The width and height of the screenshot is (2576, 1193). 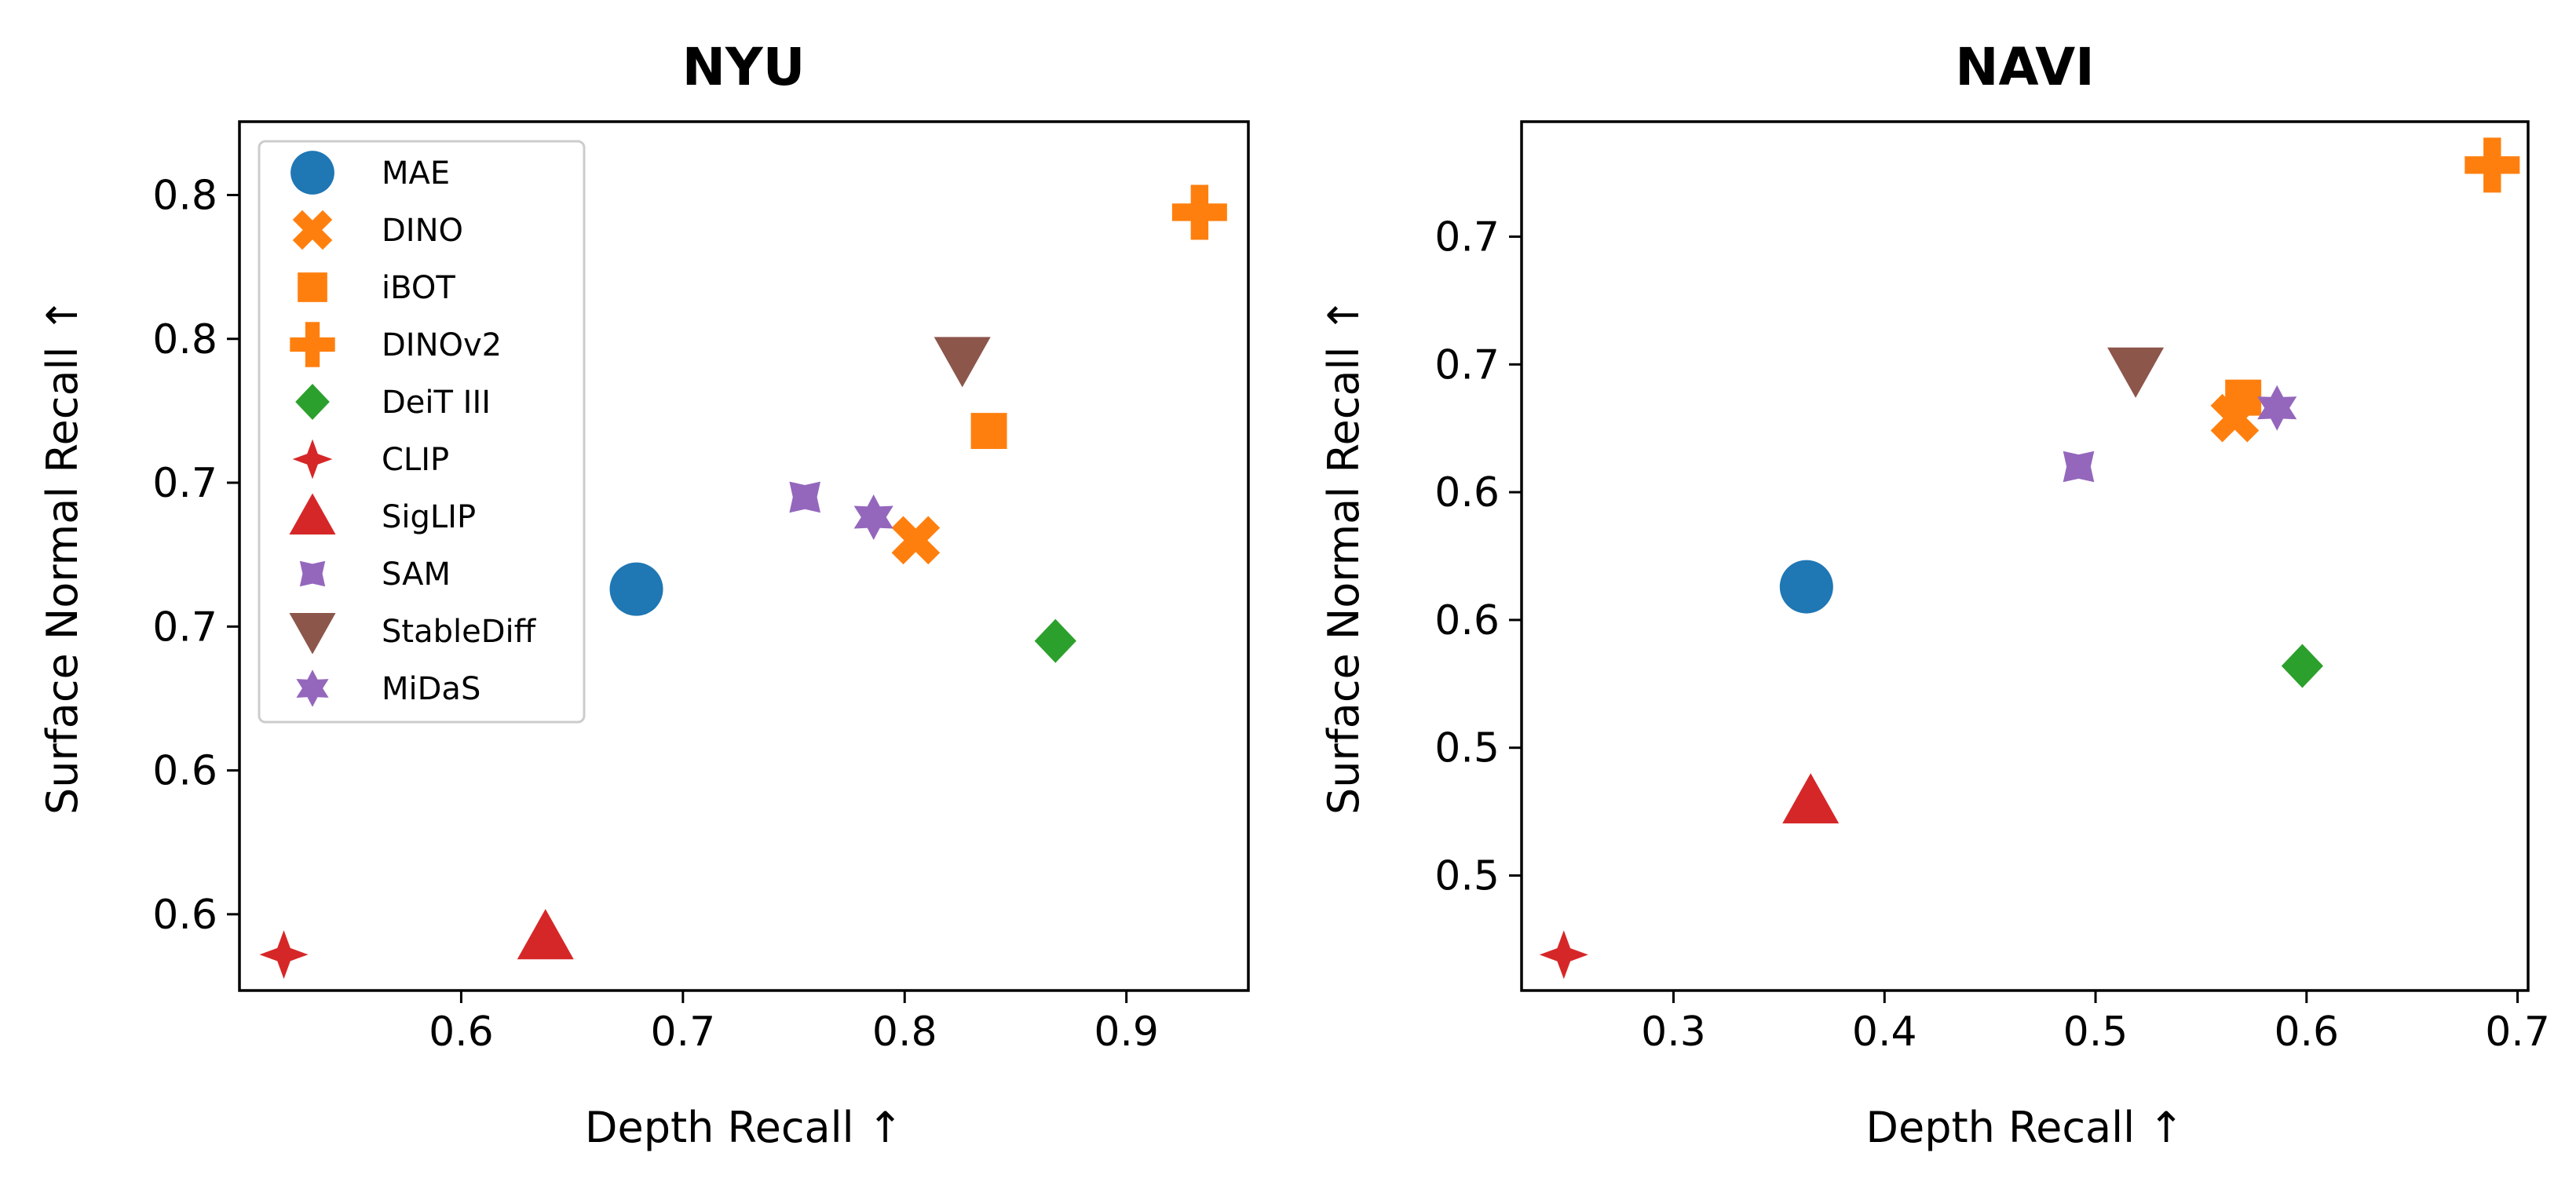 What do you see at coordinates (436, 403) in the screenshot?
I see `legend-label-deit-iii: DeiT III` at bounding box center [436, 403].